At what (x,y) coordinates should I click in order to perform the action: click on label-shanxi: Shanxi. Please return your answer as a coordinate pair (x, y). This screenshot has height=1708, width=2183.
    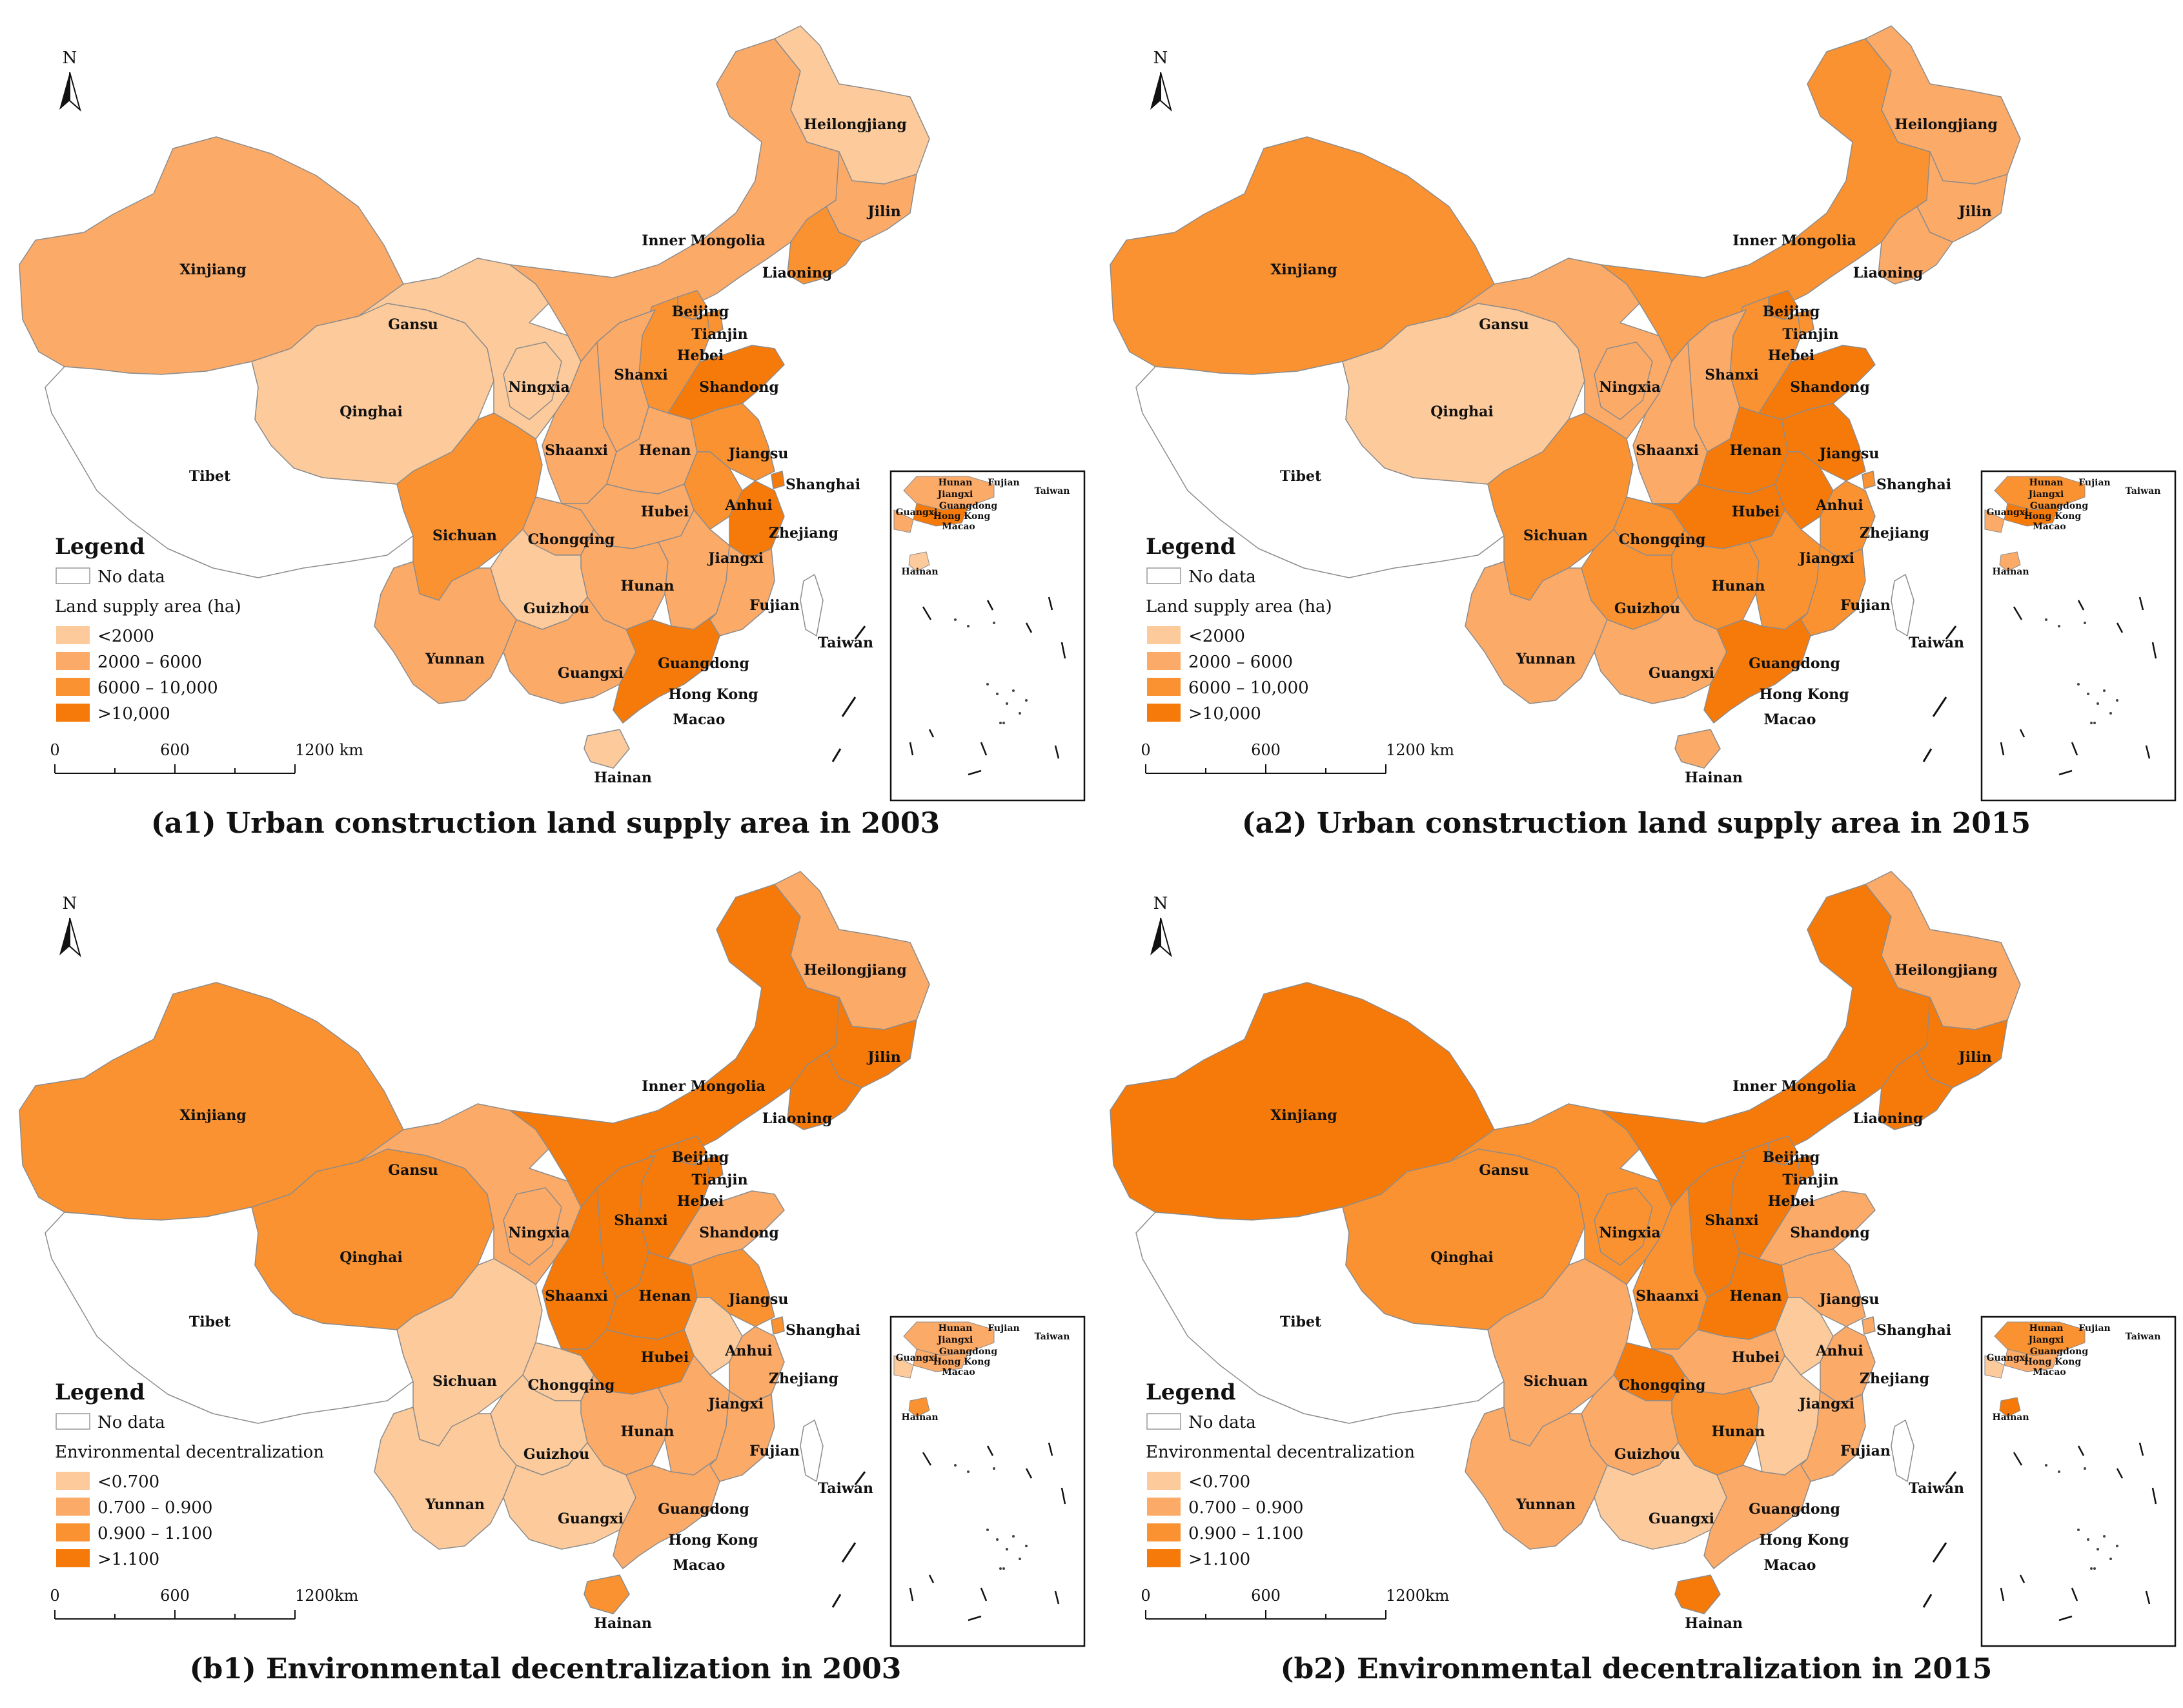
    Looking at the image, I should click on (1732, 375).